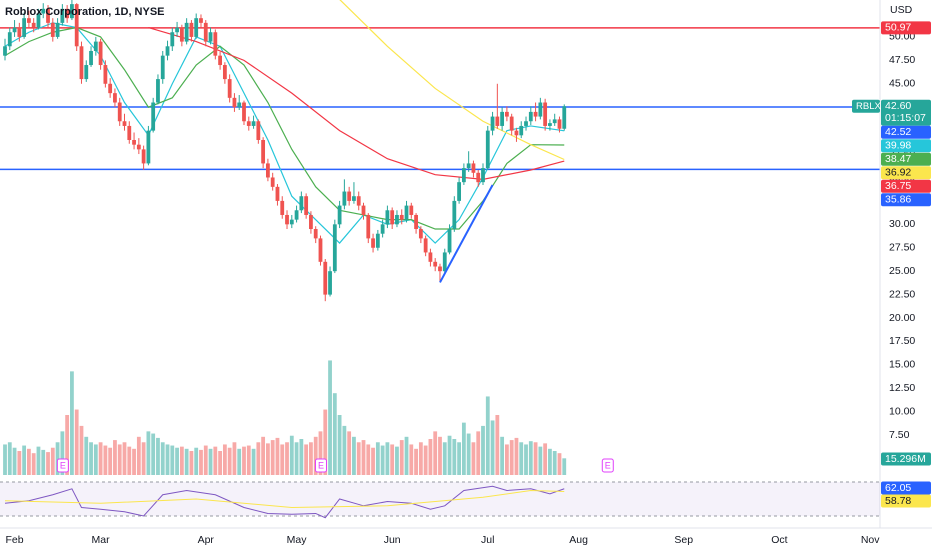 This screenshot has height=550, width=932. I want to click on rsi-ma-tag-box, so click(906, 501).